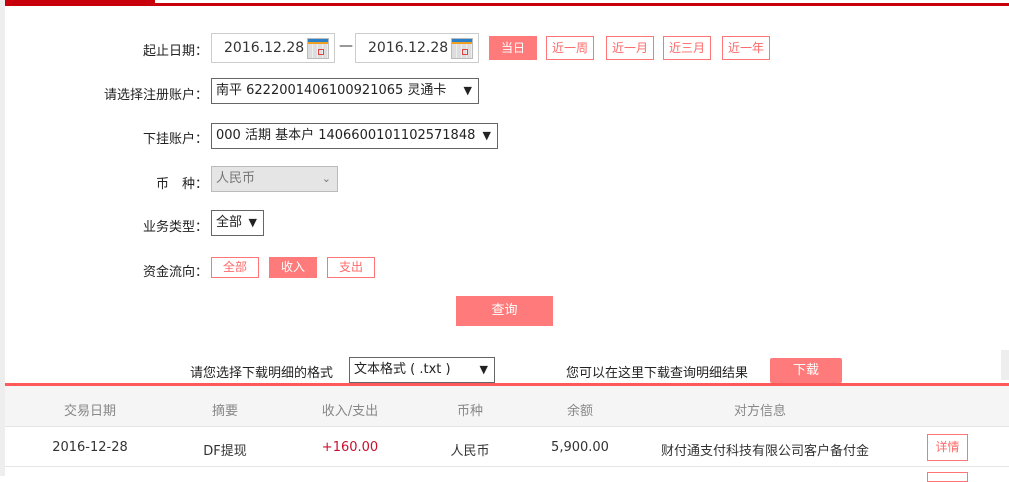  What do you see at coordinates (155, 95) in the screenshot?
I see `account-label: 请选择注册账户：` at bounding box center [155, 95].